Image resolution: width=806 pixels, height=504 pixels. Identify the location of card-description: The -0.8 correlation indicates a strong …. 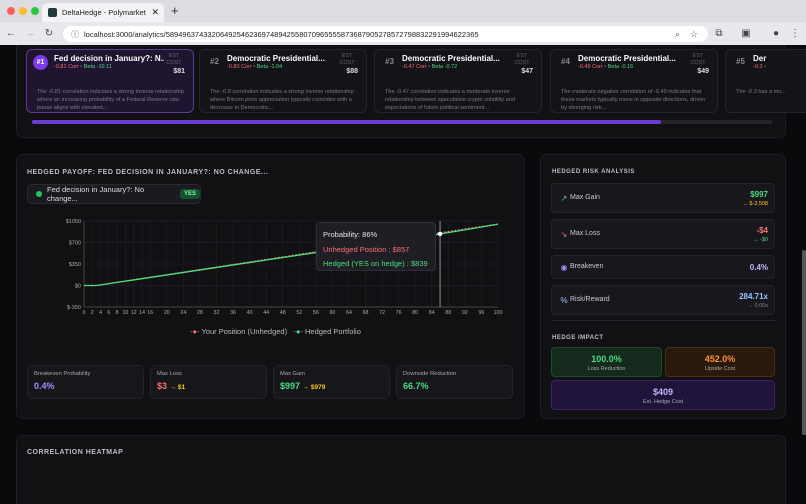
(282, 100).